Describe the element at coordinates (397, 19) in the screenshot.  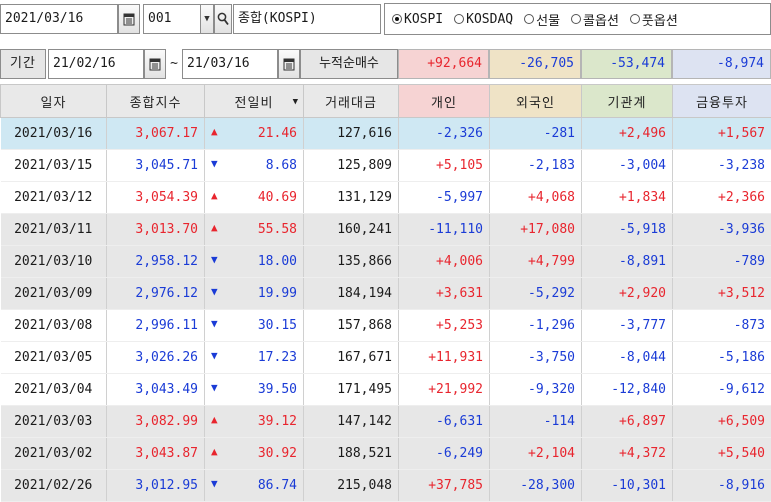
I see `radio-selected-icon` at that location.